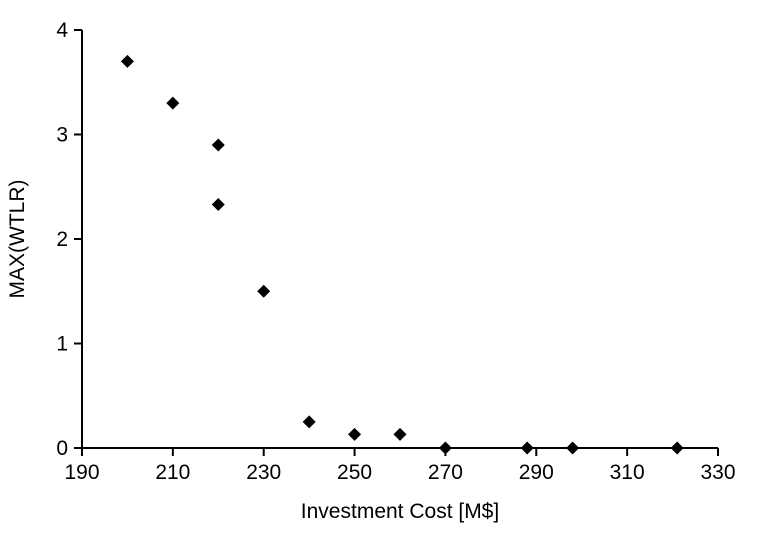 This screenshot has width=763, height=544. Describe the element at coordinates (536, 472) in the screenshot. I see `x-tick-label: 290` at that location.